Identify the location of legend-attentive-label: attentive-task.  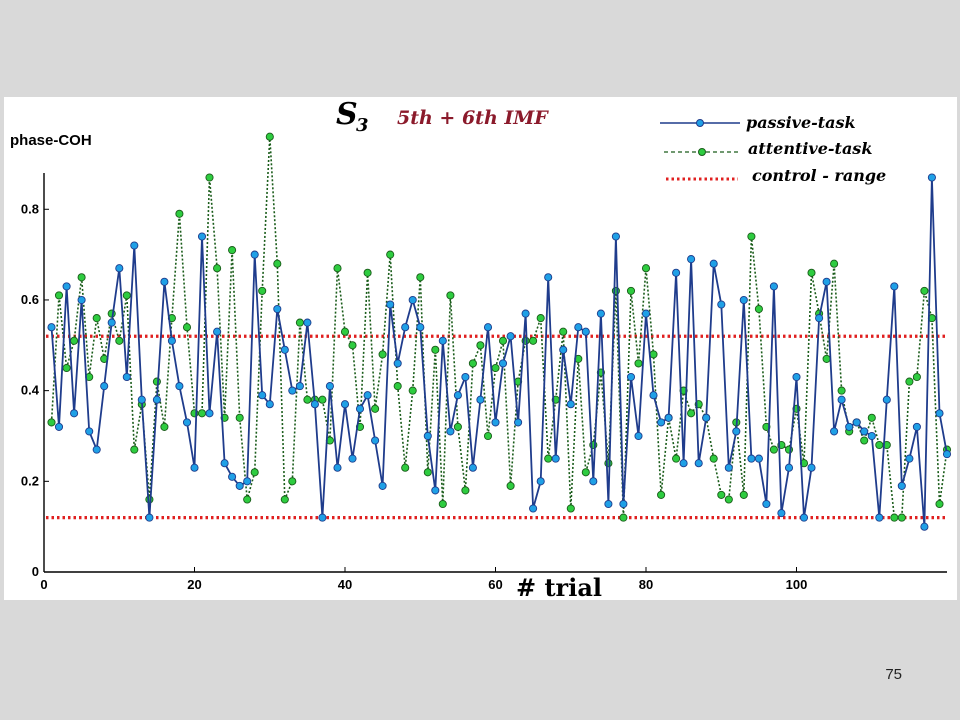
(810, 148).